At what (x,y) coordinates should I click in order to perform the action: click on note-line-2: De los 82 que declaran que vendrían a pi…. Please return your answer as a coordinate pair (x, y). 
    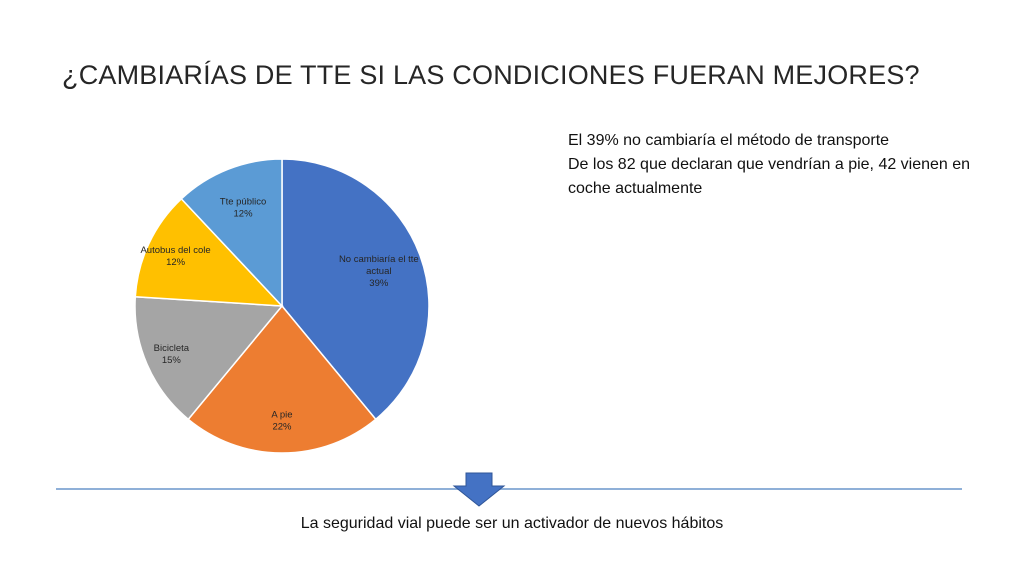
    Looking at the image, I should click on (769, 176).